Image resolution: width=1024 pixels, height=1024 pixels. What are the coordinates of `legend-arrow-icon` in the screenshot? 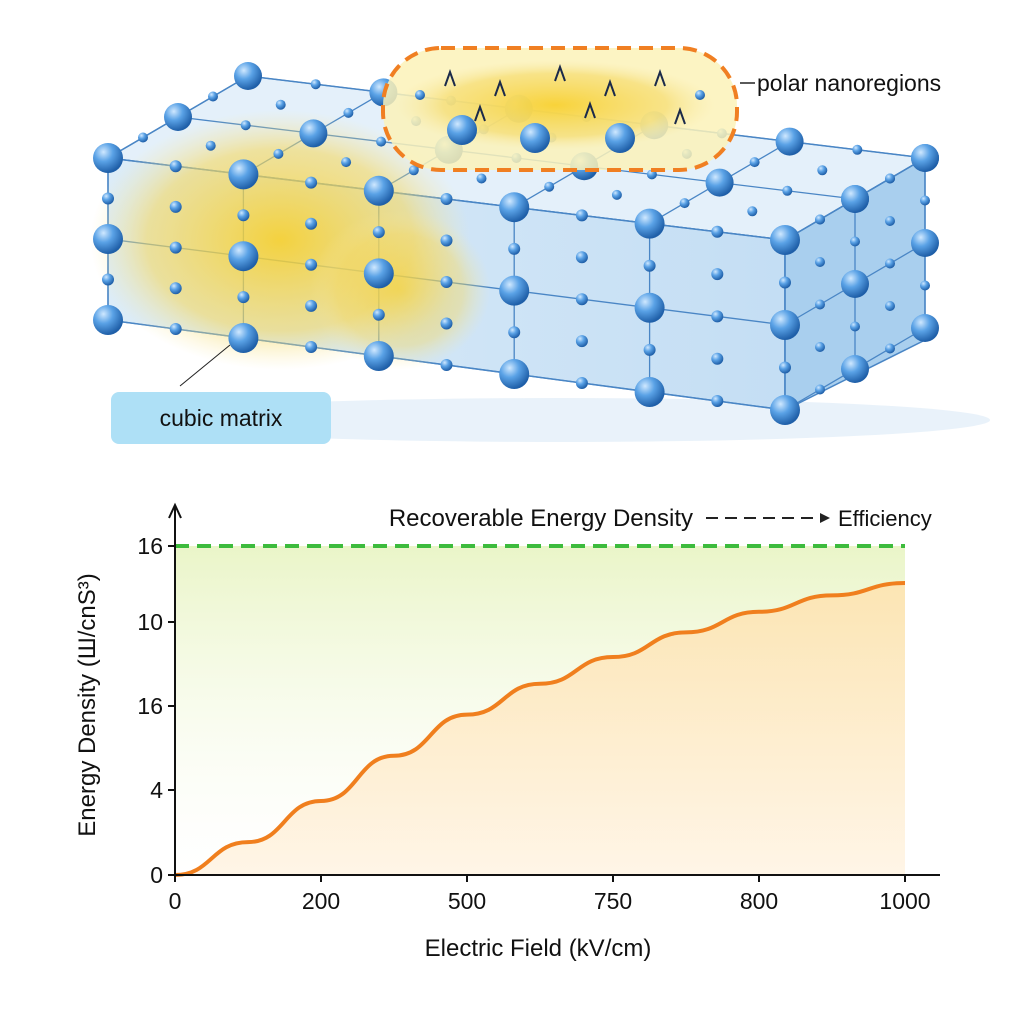 It's located at (825, 518).